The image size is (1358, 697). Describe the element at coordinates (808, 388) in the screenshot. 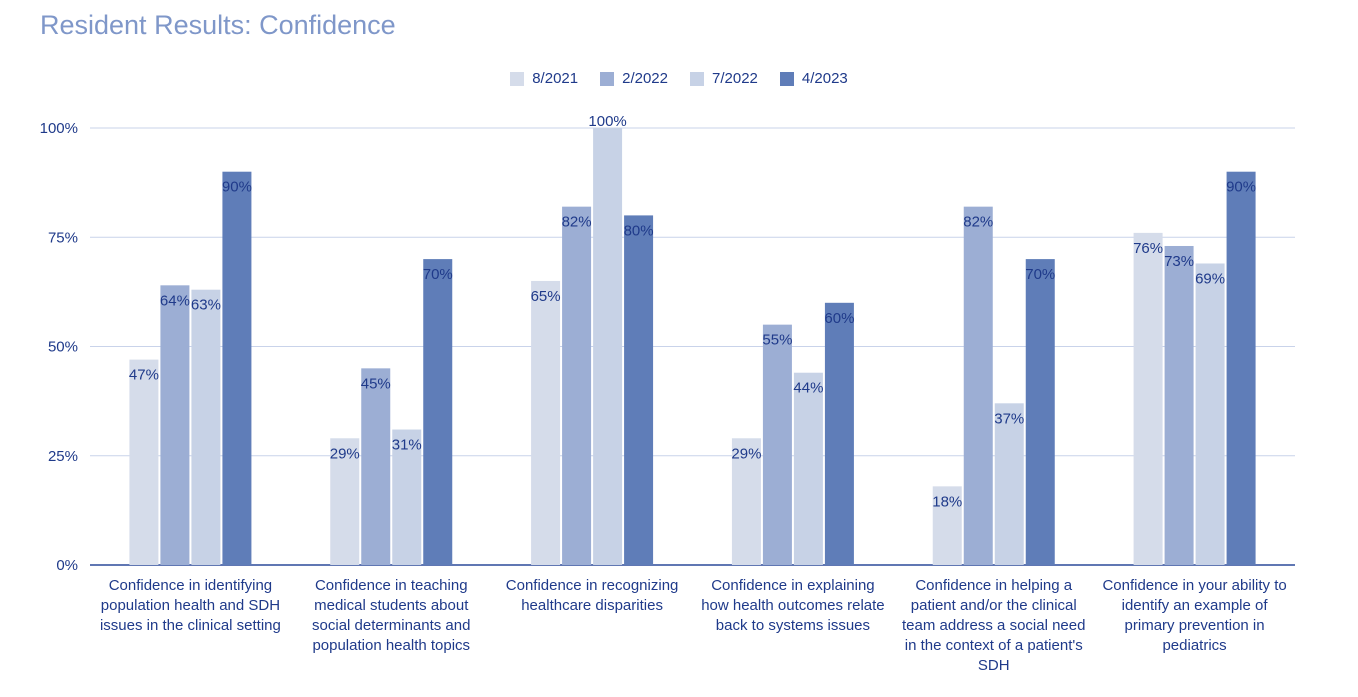

I see `data-label: 44%` at that location.